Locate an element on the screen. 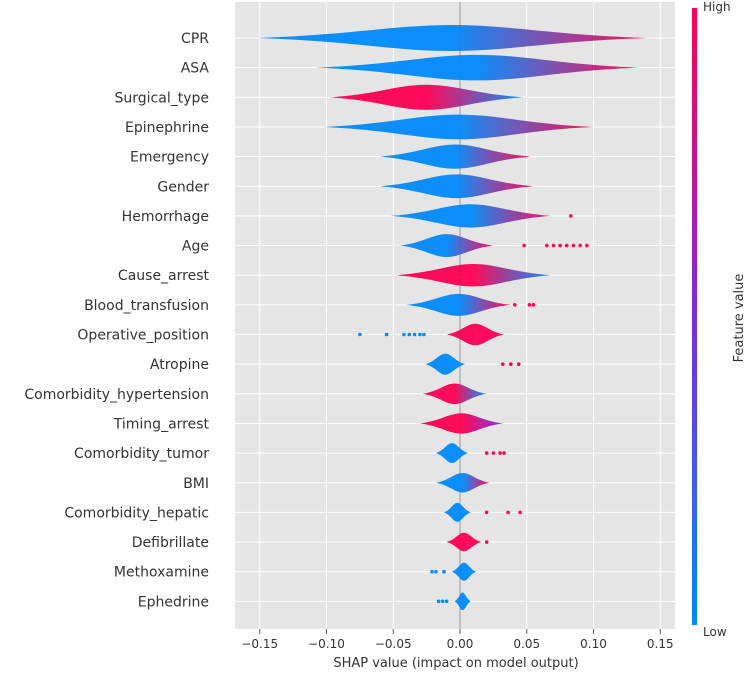  feature-label: Comorbidity_hypertension is located at coordinates (116, 395).